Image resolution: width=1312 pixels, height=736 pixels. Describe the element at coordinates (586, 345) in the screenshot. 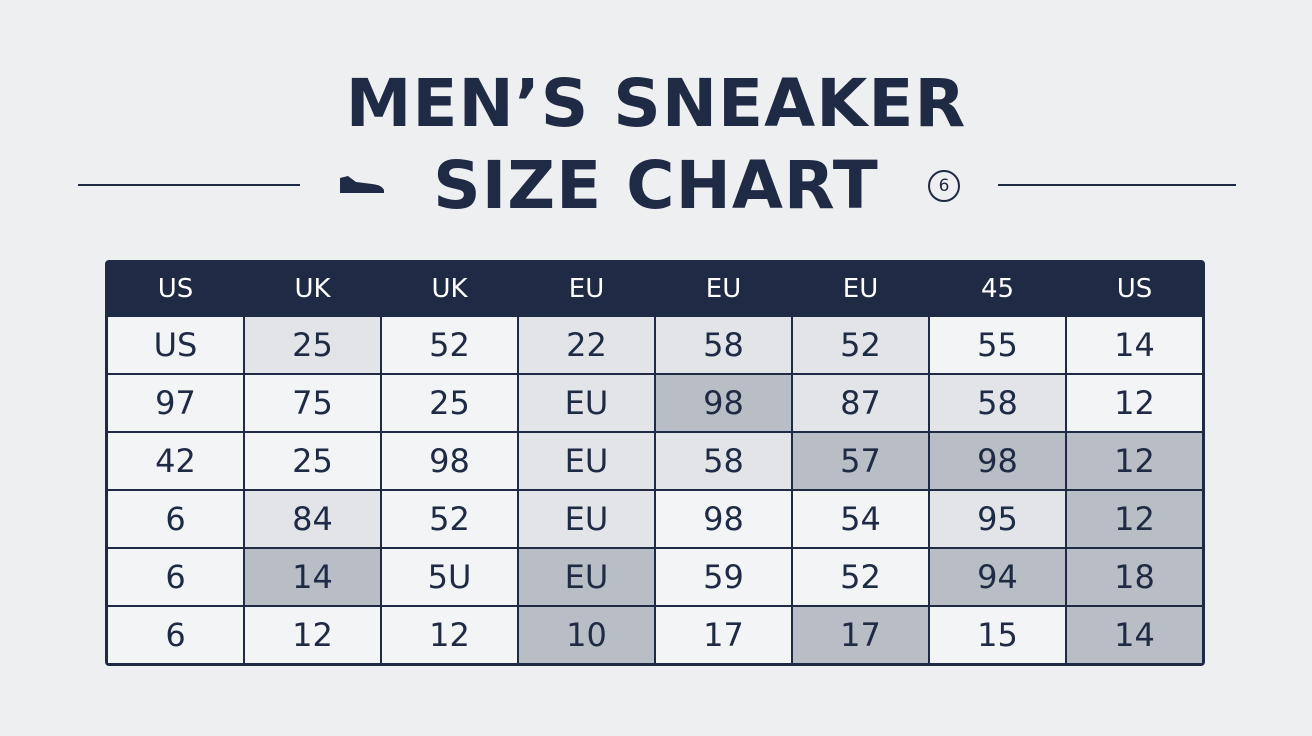

I see `table-cell: 22` at that location.